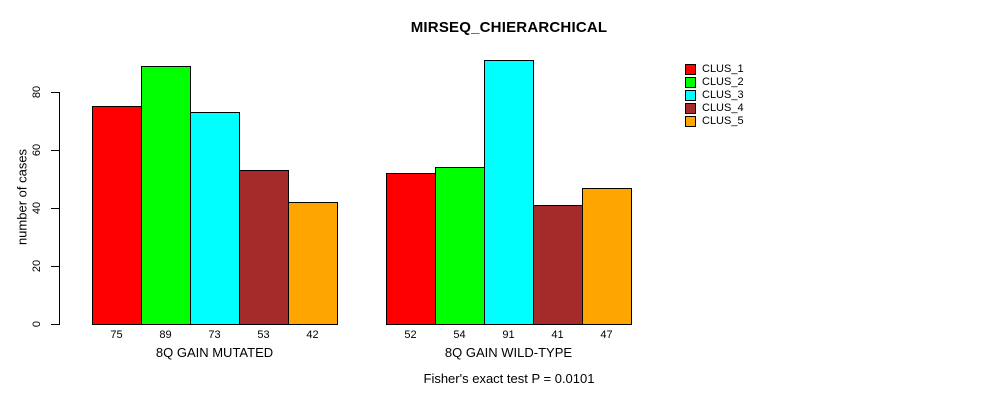 Image resolution: width=990 pixels, height=400 pixels. I want to click on legend-row: CLUS_2, so click(714, 82).